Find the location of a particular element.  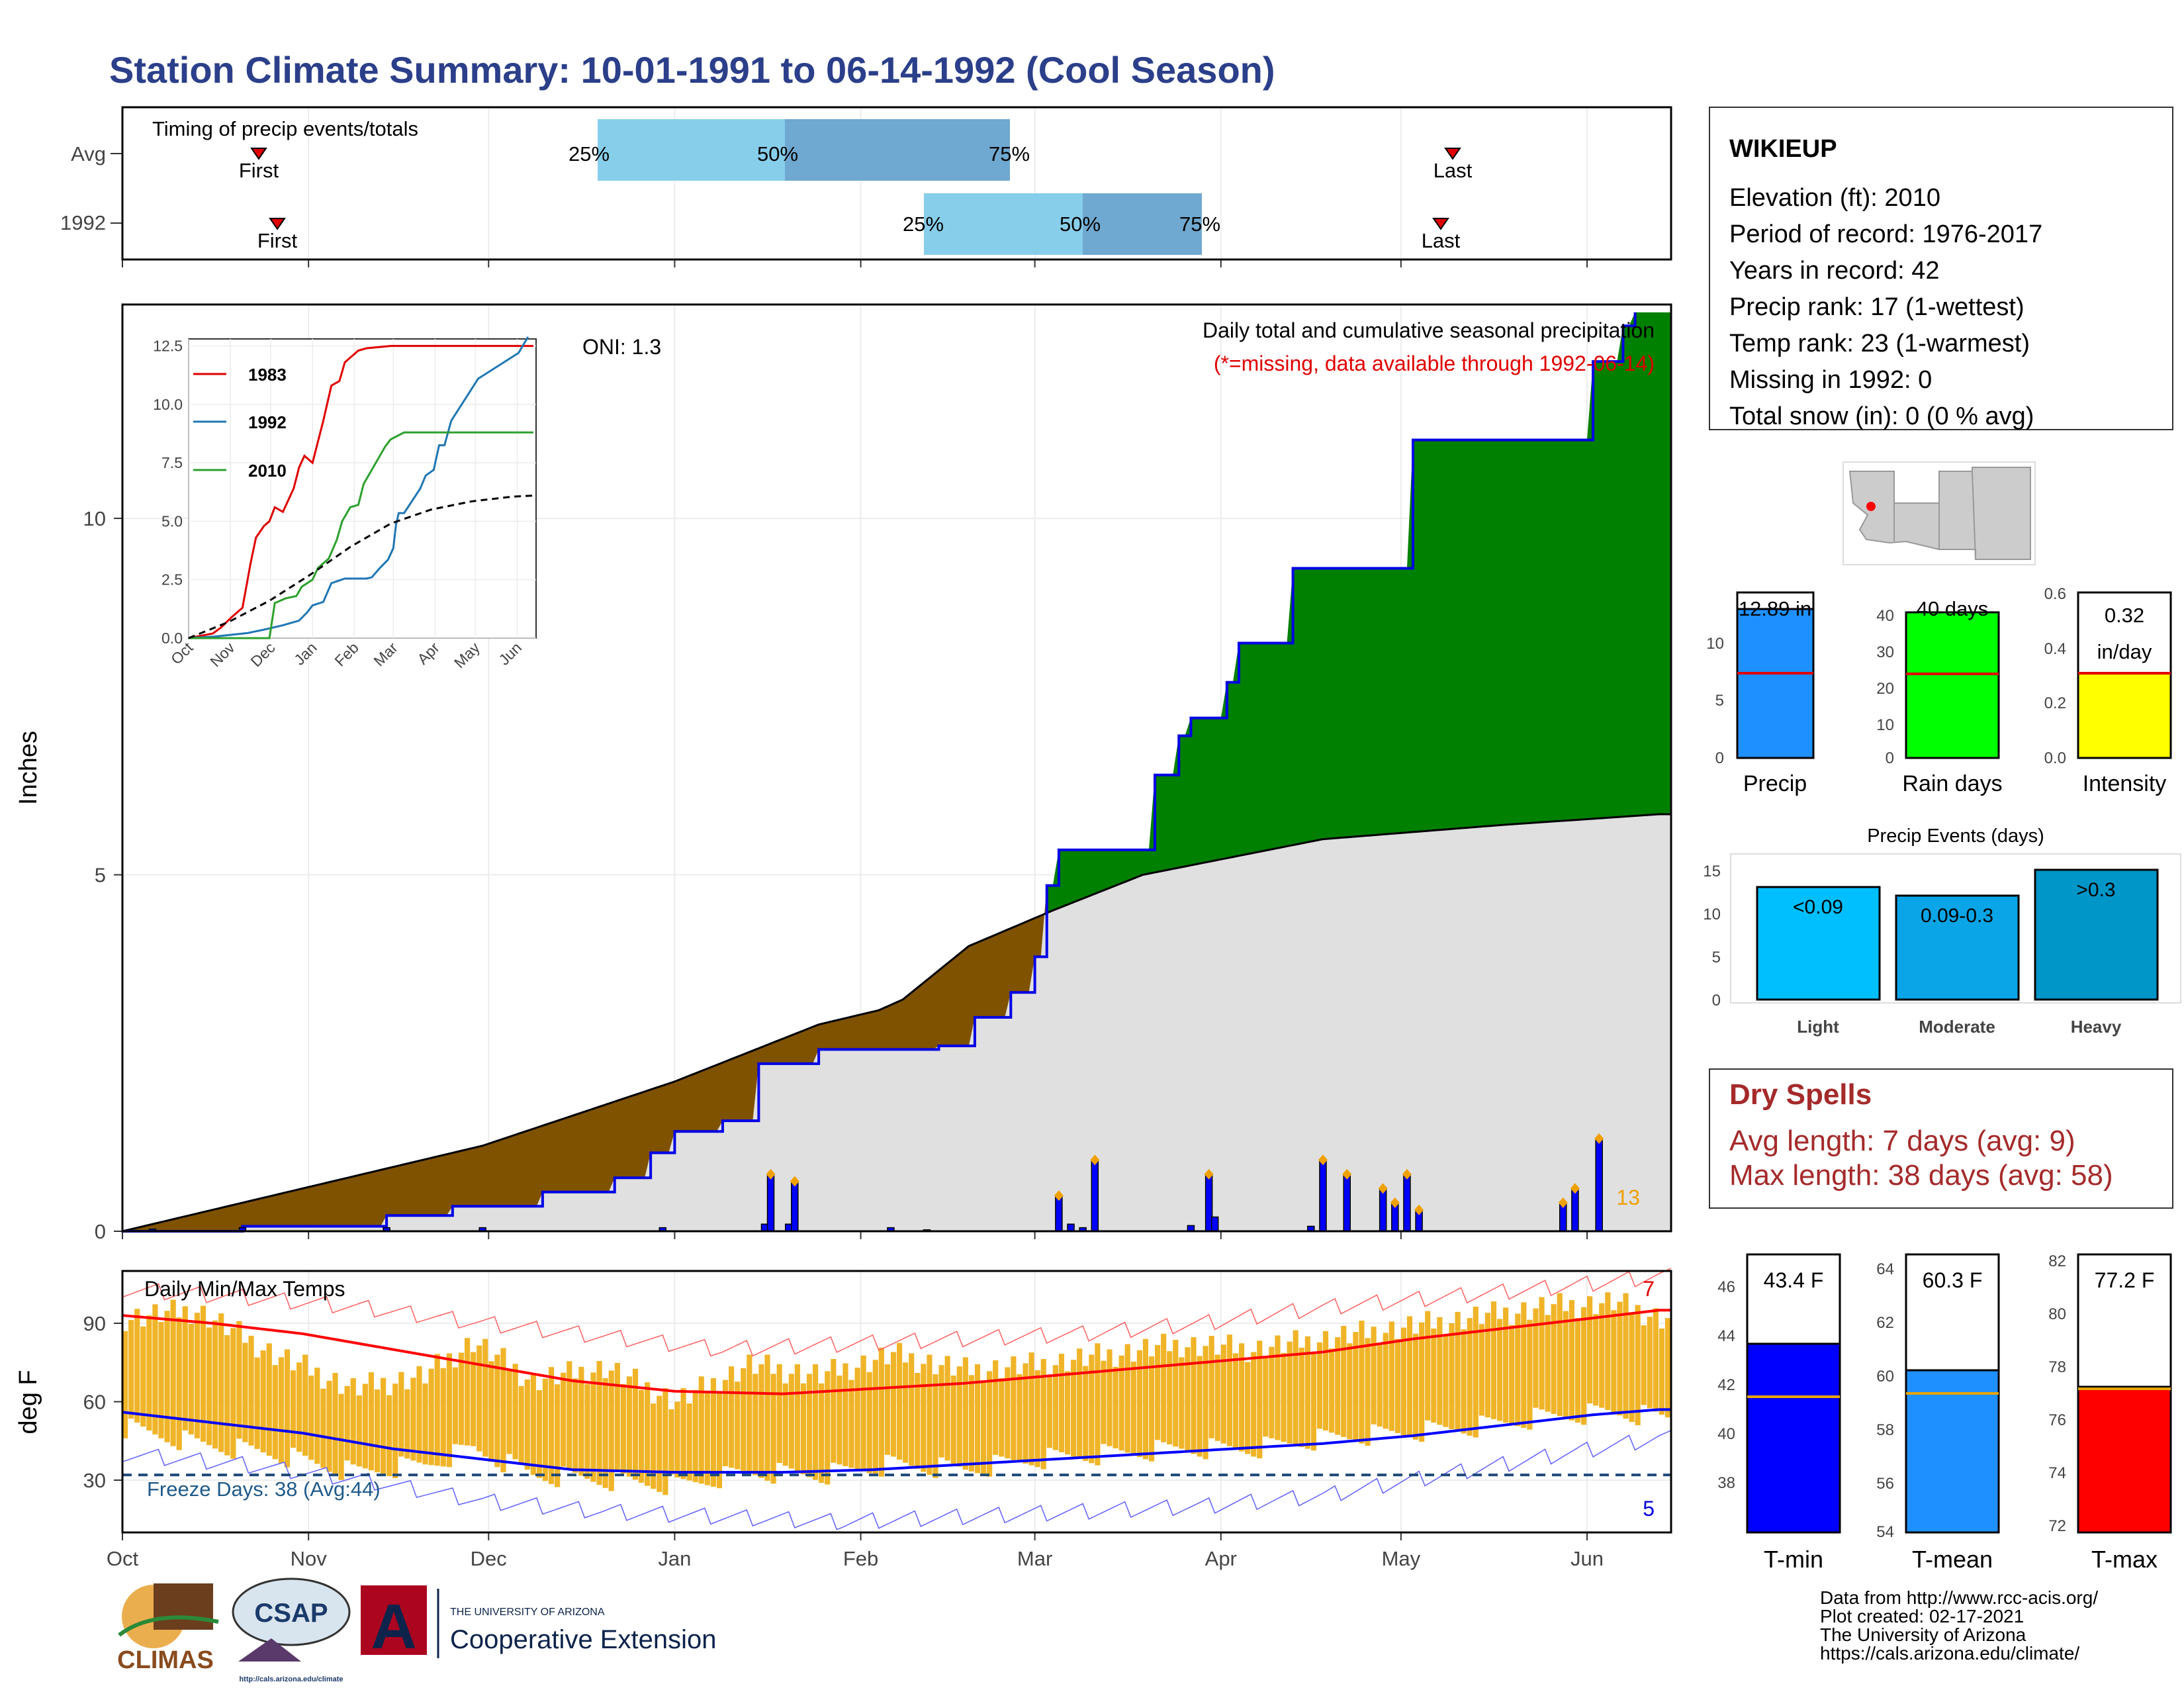

station-line-precip-rank: Precip rank: 17 (1-wettest) is located at coordinates (1877, 307).